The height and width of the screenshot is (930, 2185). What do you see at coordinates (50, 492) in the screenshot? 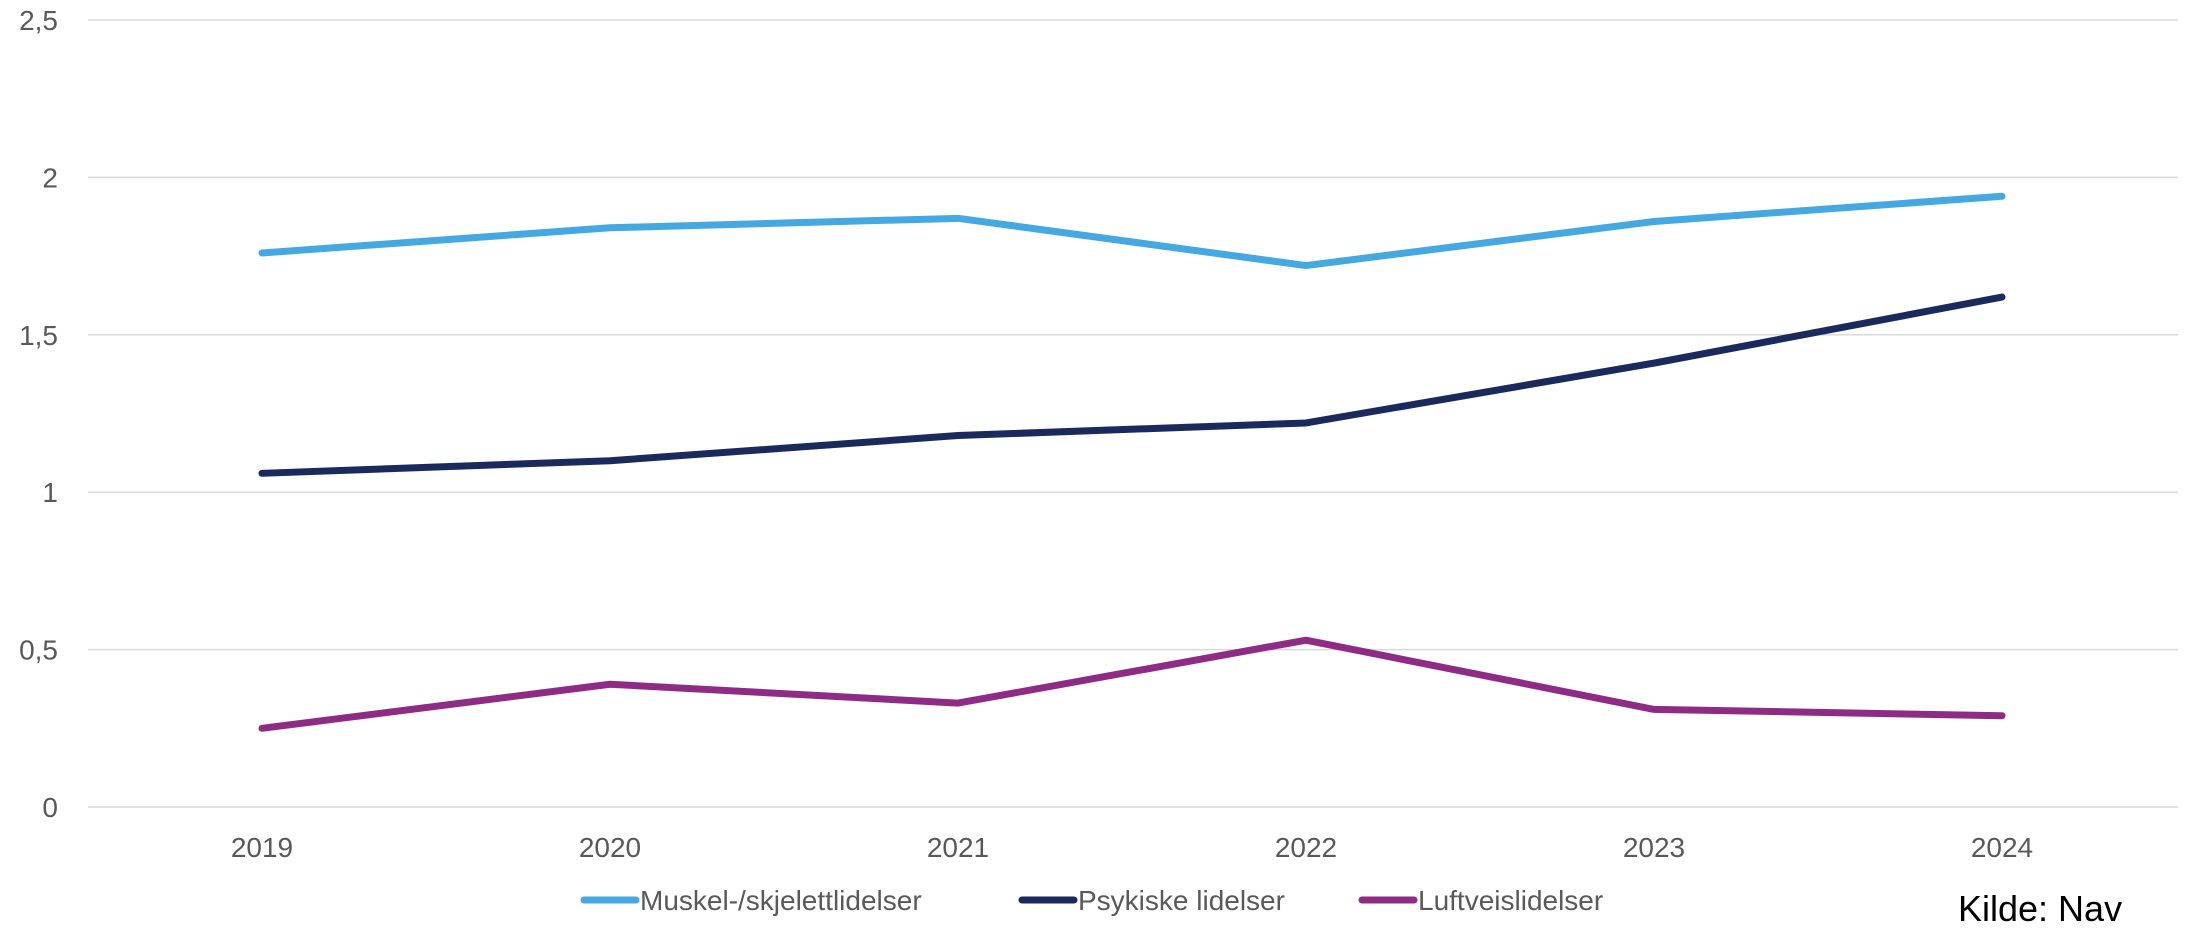
I see `y-tick-label: 1` at bounding box center [50, 492].